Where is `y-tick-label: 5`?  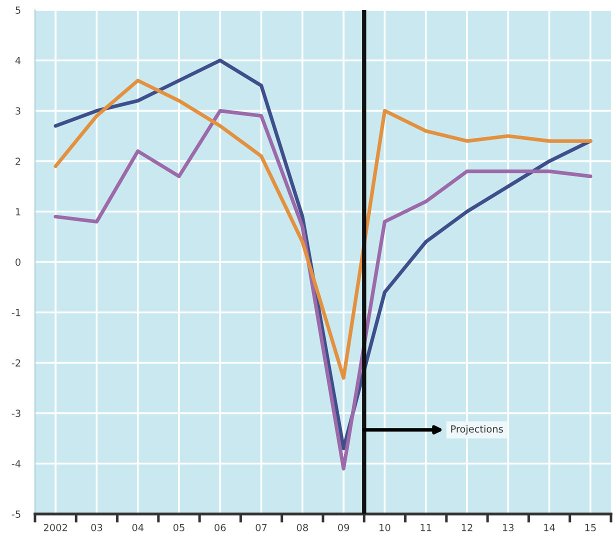 y-tick-label: 5 is located at coordinates (18, 10).